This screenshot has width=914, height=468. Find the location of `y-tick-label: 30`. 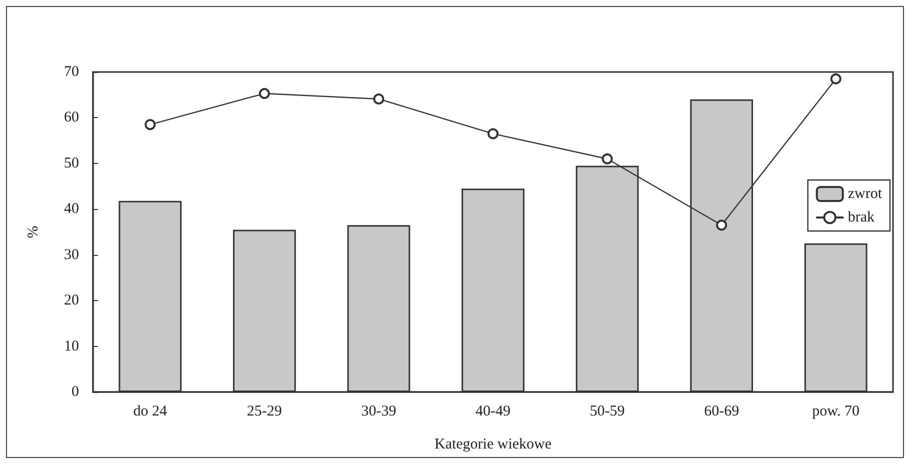

y-tick-label: 30 is located at coordinates (71, 254).